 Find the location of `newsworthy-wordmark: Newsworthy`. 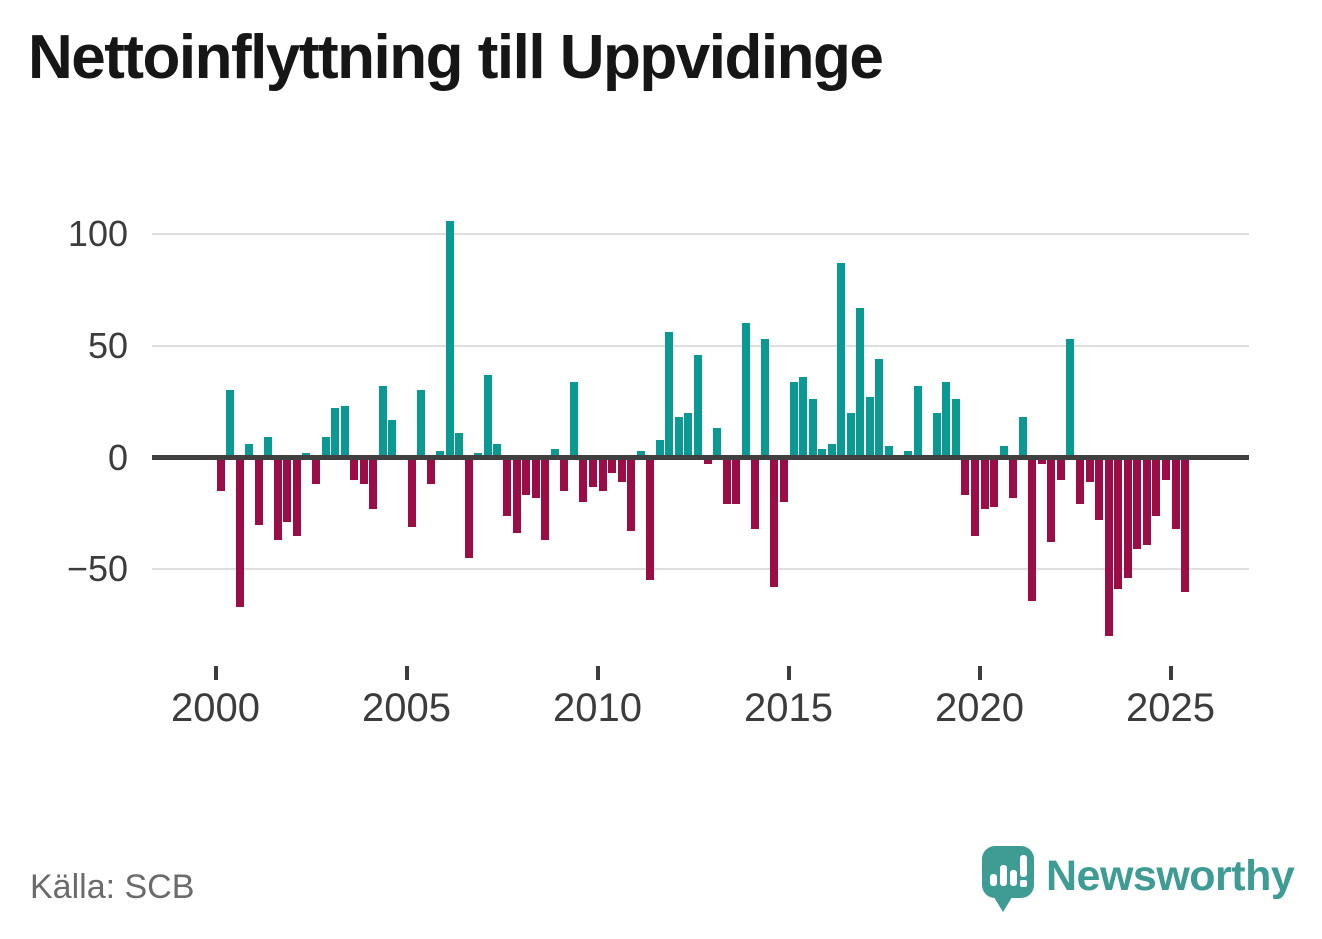

newsworthy-wordmark: Newsworthy is located at coordinates (1170, 876).